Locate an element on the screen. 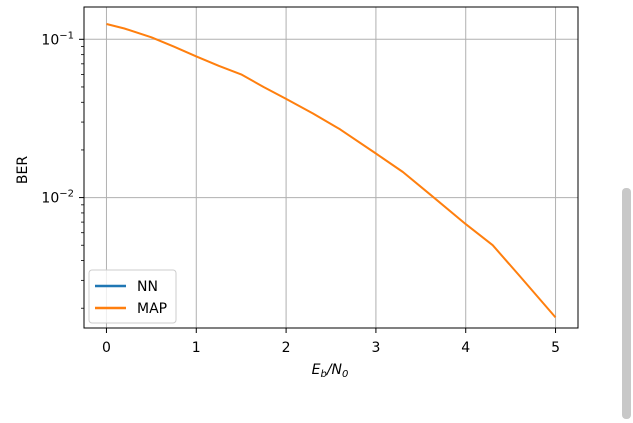 This screenshot has height=423, width=633. x-tick-label: 4 is located at coordinates (465, 348).